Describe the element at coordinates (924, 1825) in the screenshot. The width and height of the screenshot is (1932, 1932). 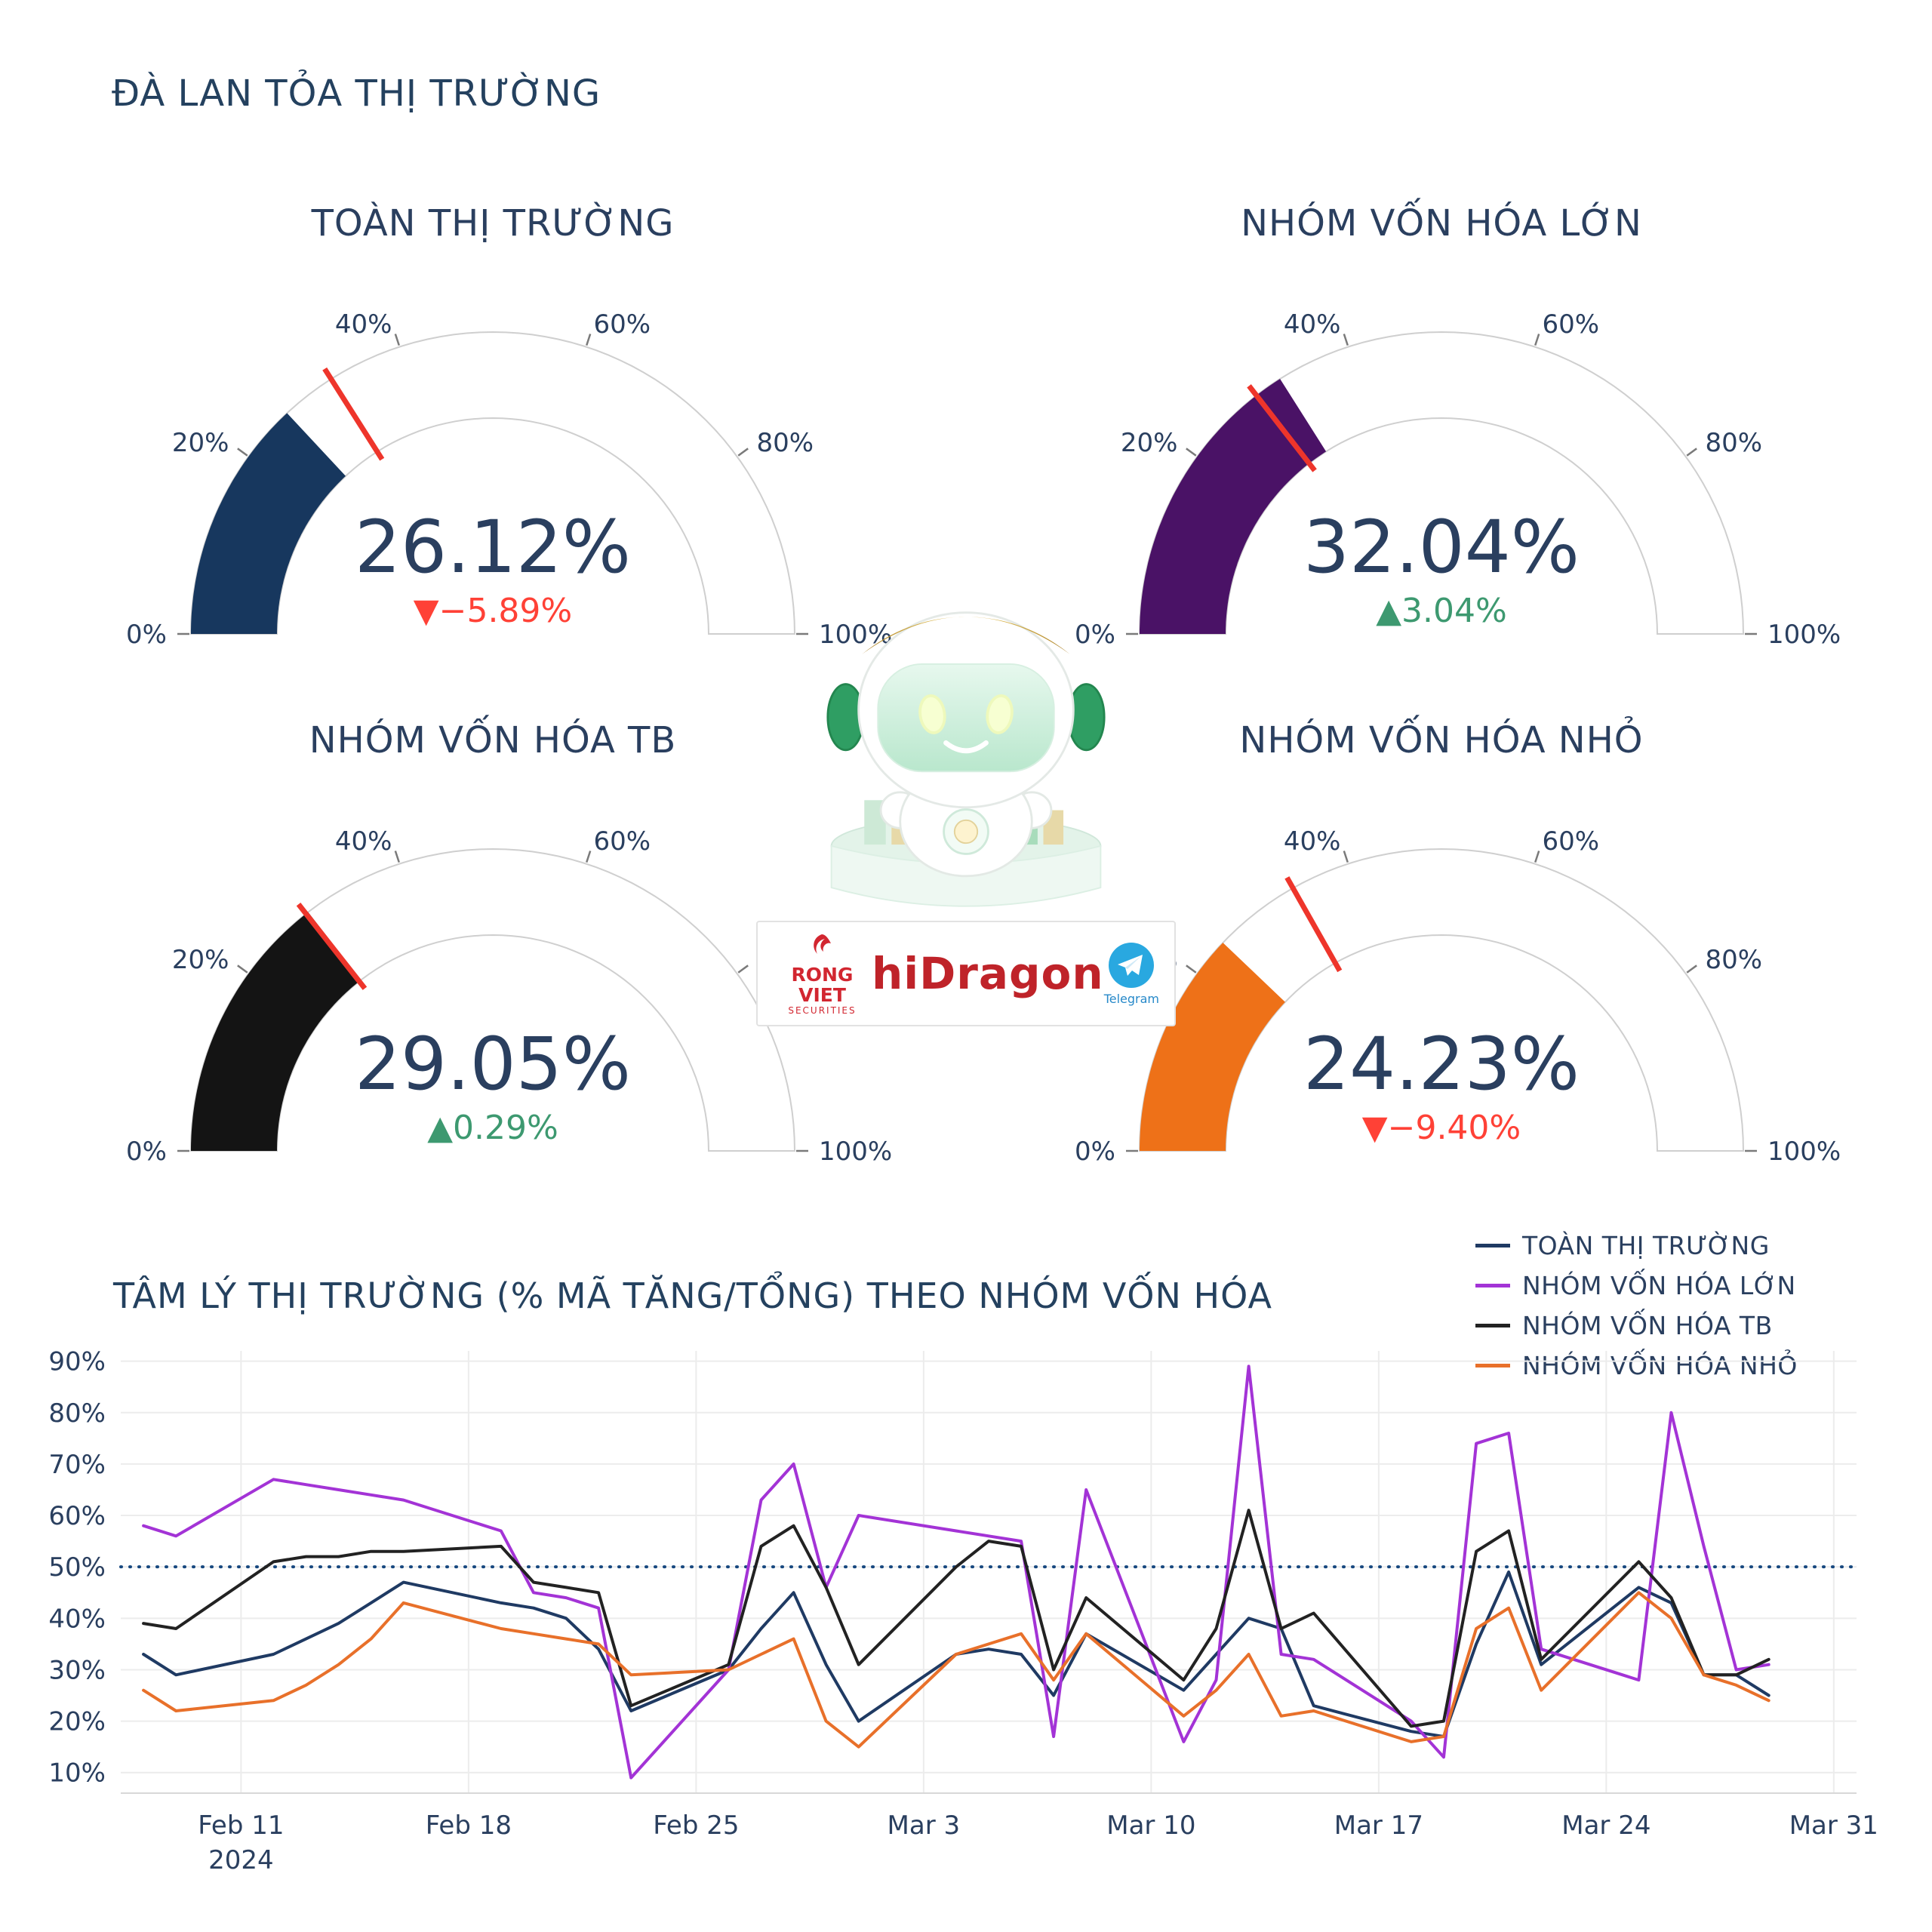
I see `x-axis-label: Mar 3` at that location.